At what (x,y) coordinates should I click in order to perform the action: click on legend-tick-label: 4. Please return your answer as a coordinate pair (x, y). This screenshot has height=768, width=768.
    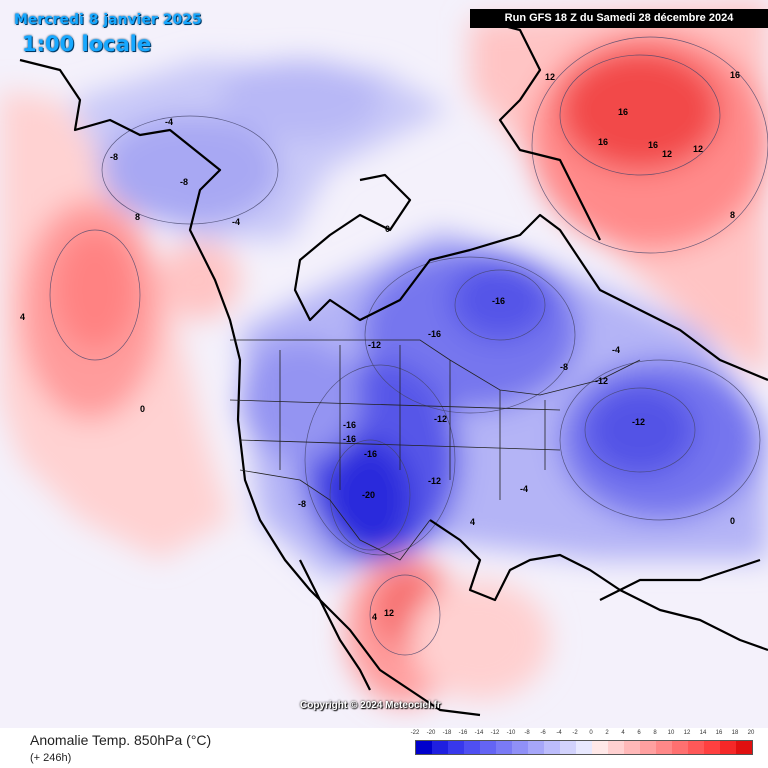
    Looking at the image, I should click on (623, 733).